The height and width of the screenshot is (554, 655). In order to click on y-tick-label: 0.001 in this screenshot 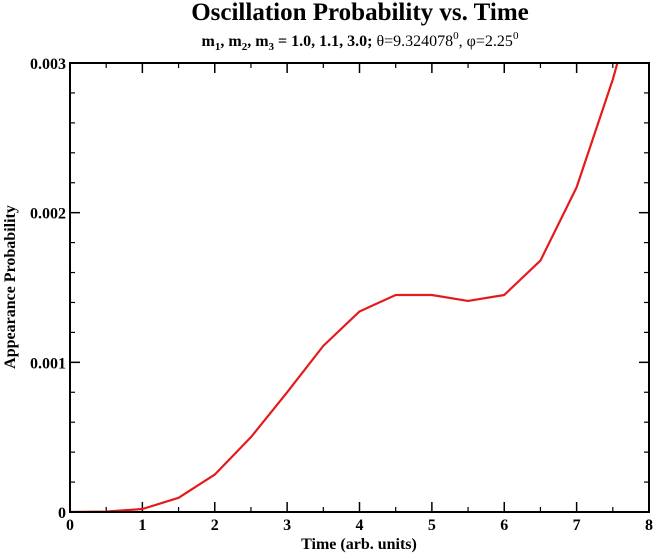, I will do `click(48, 363)`.